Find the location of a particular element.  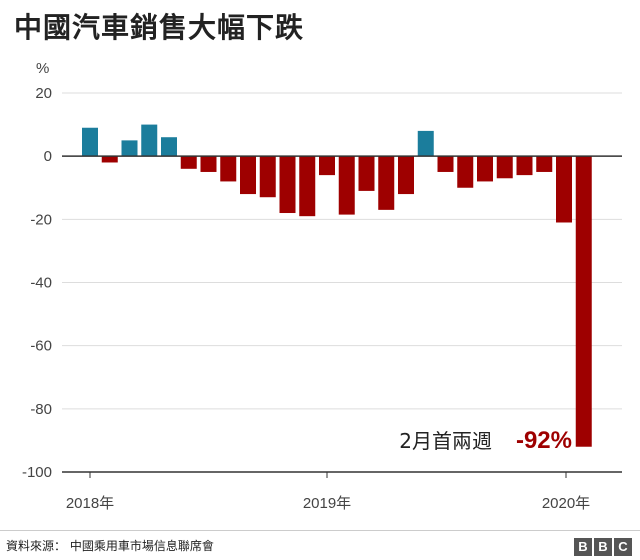

y-tick-label: 20 is located at coordinates (43, 93).